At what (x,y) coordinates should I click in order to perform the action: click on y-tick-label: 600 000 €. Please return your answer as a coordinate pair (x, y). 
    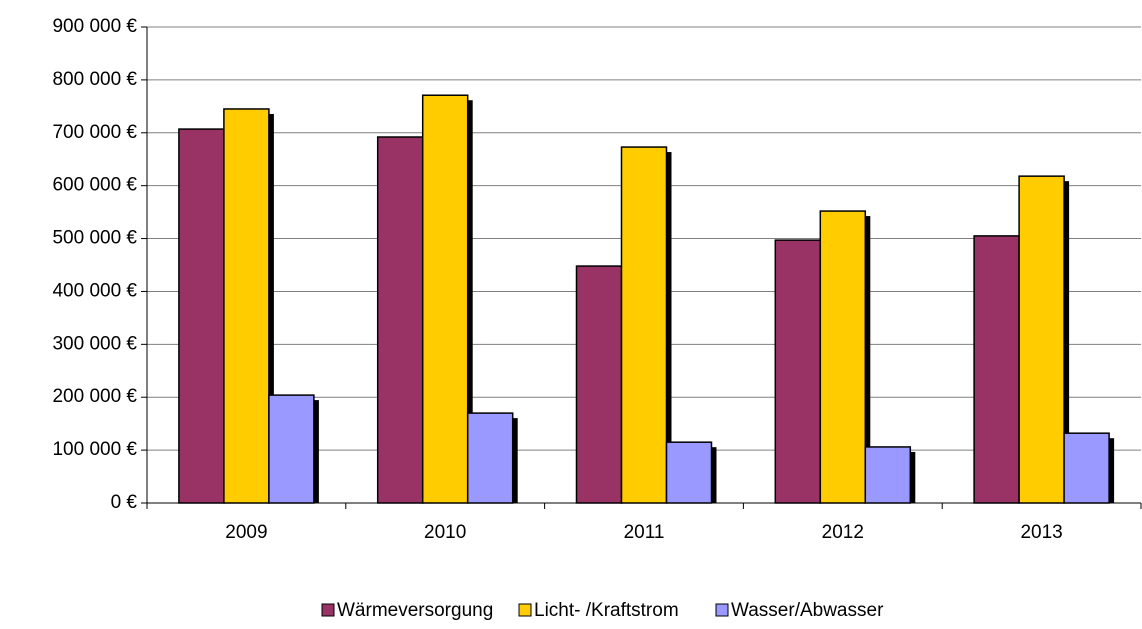
    Looking at the image, I should click on (94, 185).